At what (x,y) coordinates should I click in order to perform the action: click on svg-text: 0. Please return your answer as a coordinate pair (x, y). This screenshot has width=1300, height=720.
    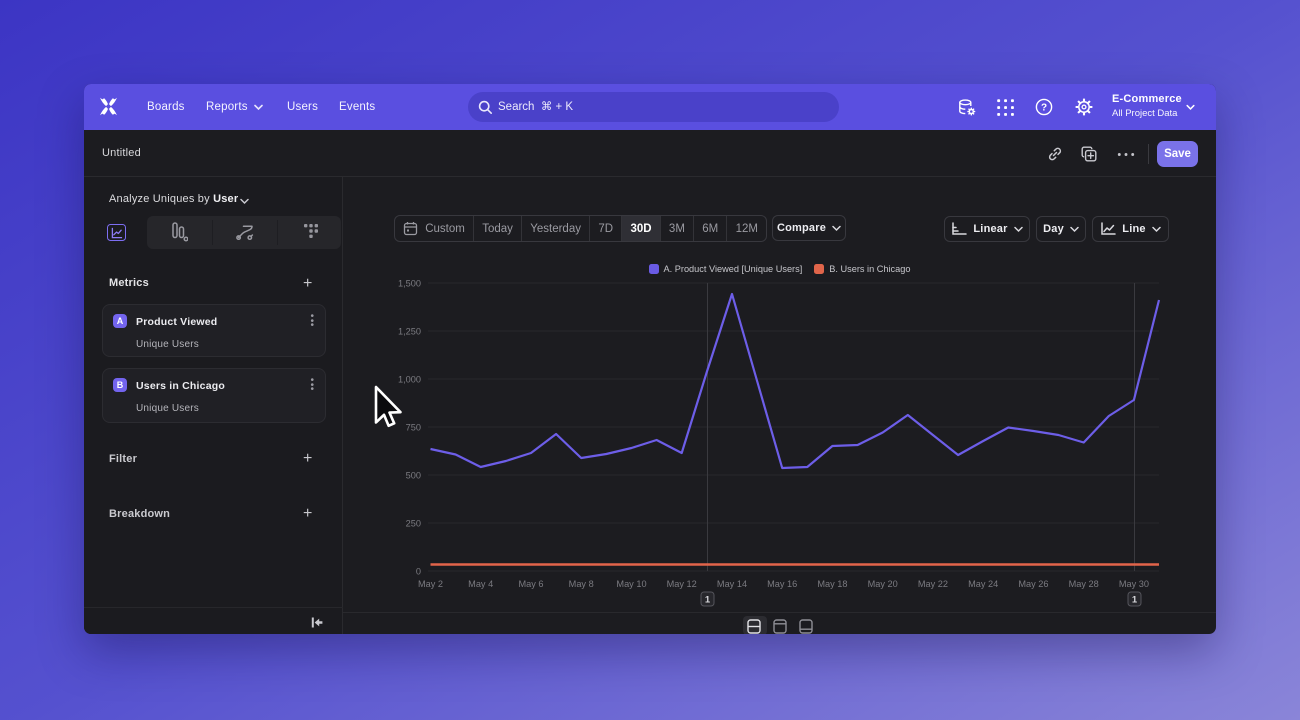
    Looking at the image, I should click on (418, 572).